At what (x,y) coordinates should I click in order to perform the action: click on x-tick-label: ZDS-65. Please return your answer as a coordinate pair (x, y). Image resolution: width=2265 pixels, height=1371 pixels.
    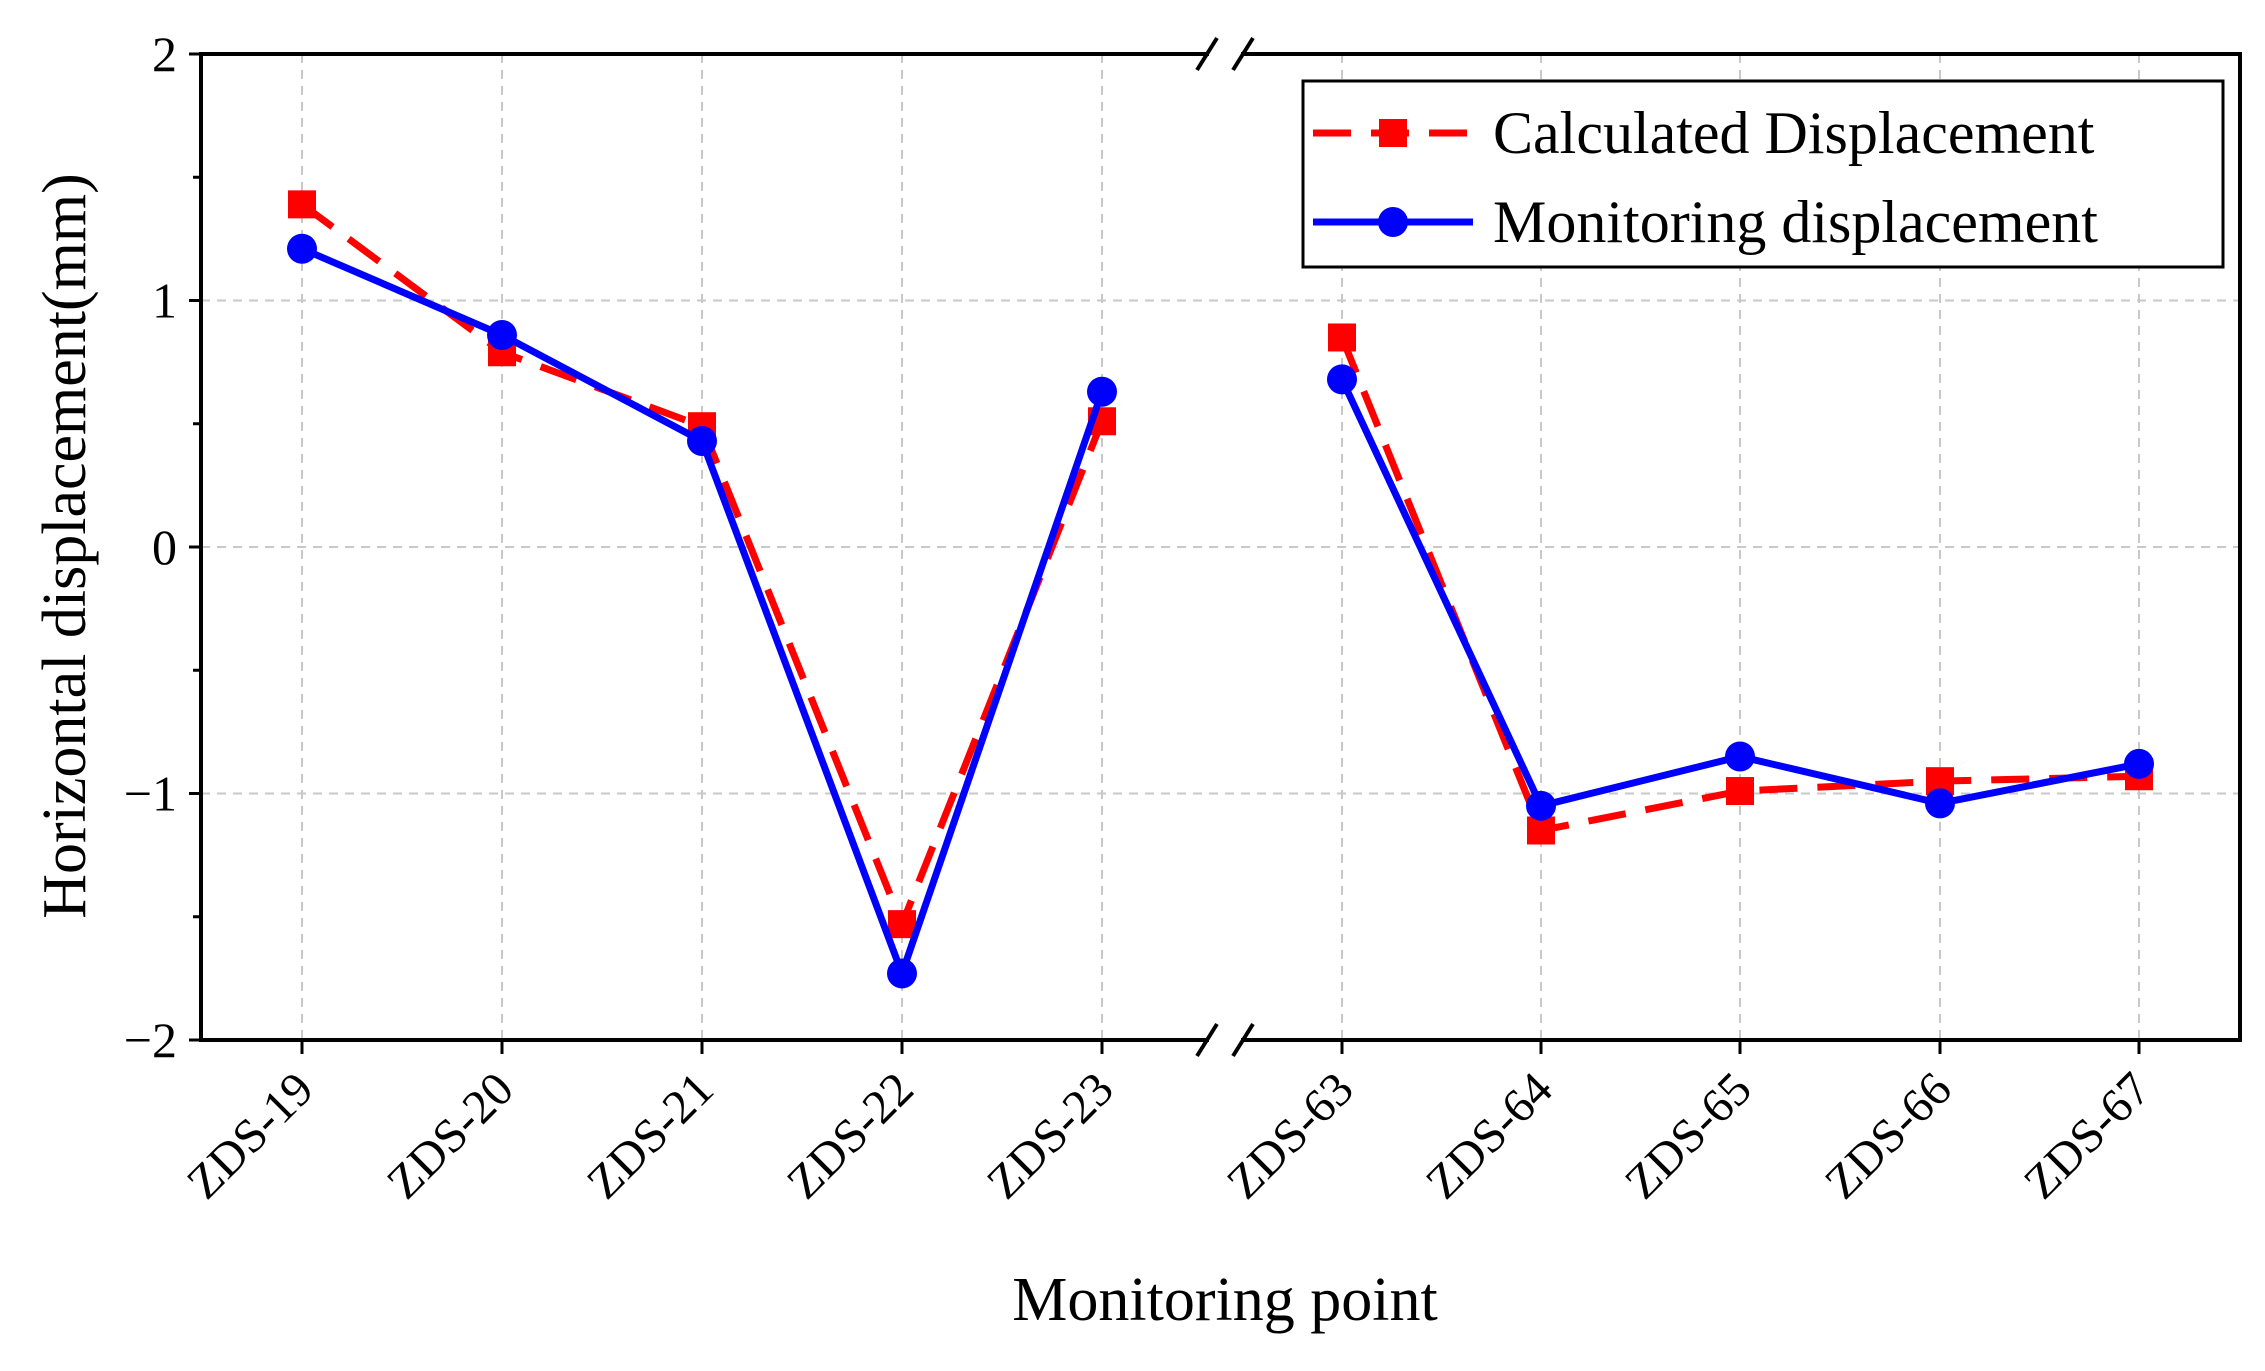
    Looking at the image, I should click on (1688, 1135).